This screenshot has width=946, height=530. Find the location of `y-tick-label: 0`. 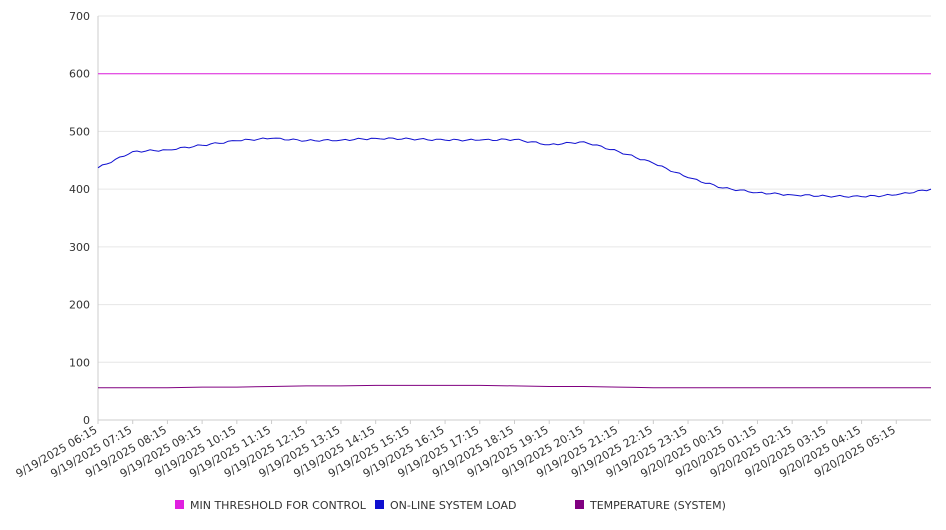

y-tick-label: 0 is located at coordinates (86, 420).